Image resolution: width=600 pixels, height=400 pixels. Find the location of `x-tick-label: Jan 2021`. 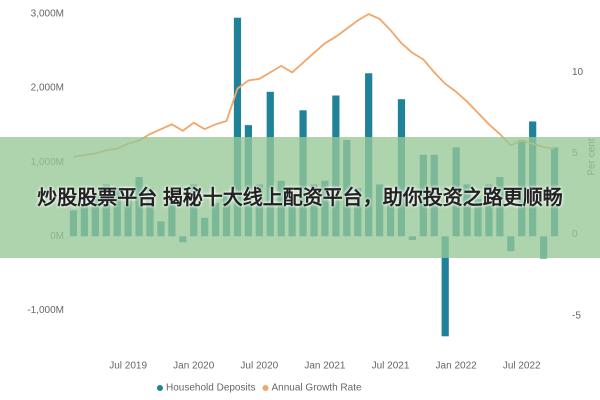

x-tick-label: Jan 2021 is located at coordinates (325, 366).